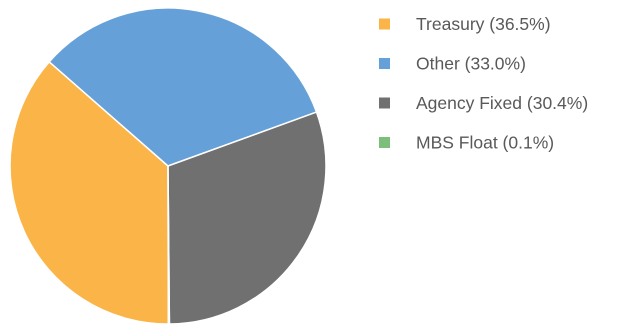 The image size is (626, 324). What do you see at coordinates (483, 24) in the screenshot?
I see `legend-label-0: Treasury (36.5%)` at bounding box center [483, 24].